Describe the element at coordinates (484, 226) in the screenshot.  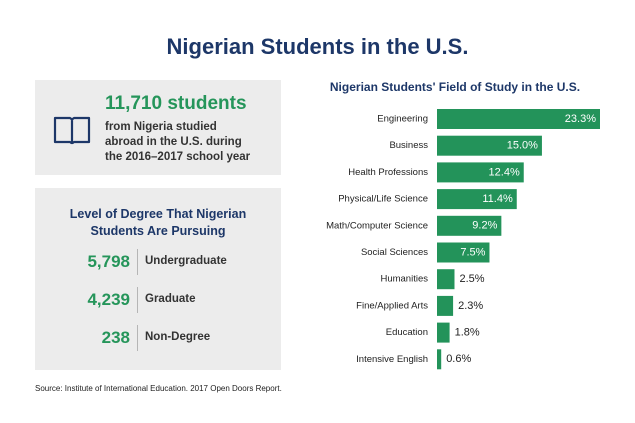
I see `value-label: 9.2%` at that location.